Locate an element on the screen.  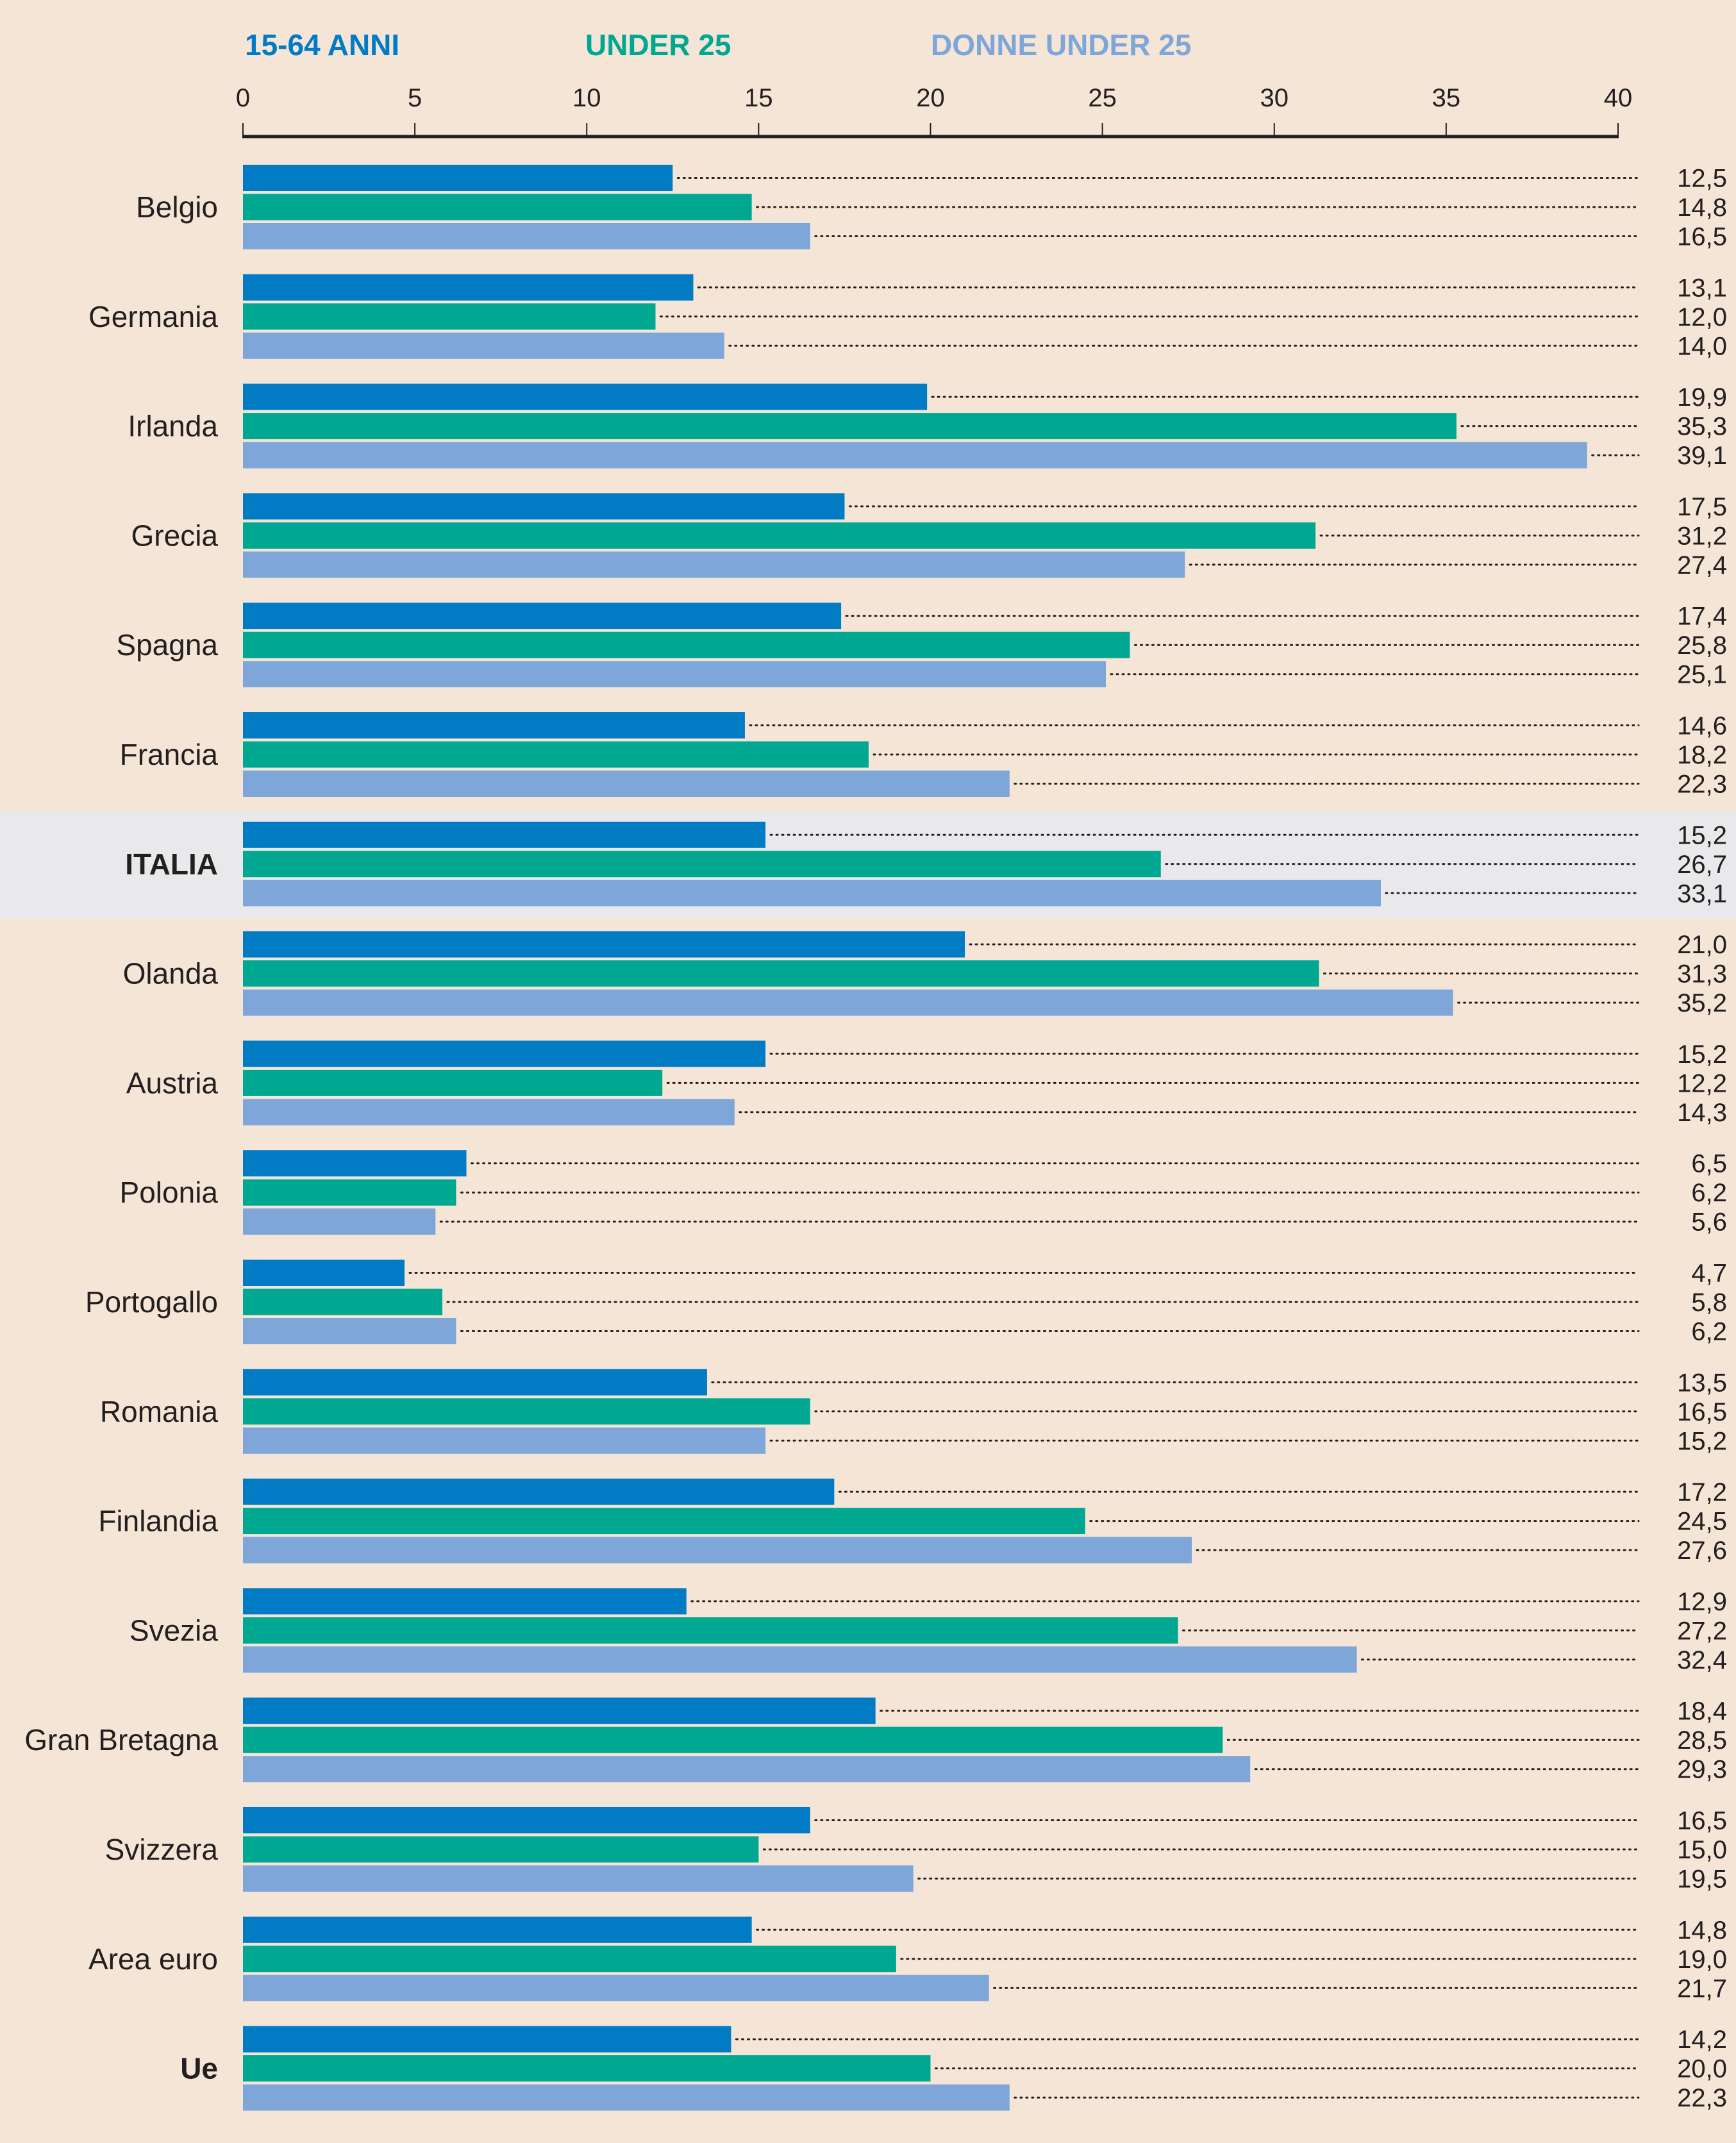
category-label: Ue is located at coordinates (199, 2068).